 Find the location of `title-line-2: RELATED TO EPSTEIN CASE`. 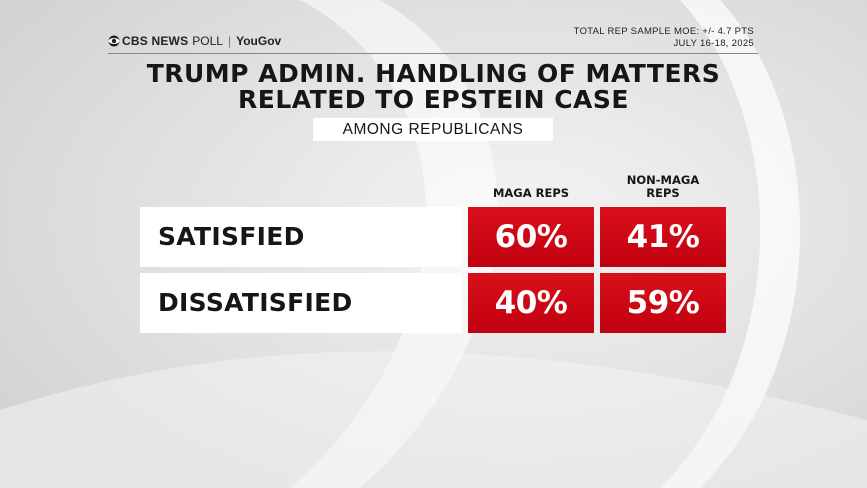

title-line-2: RELATED TO EPSTEIN CASE is located at coordinates (433, 99).